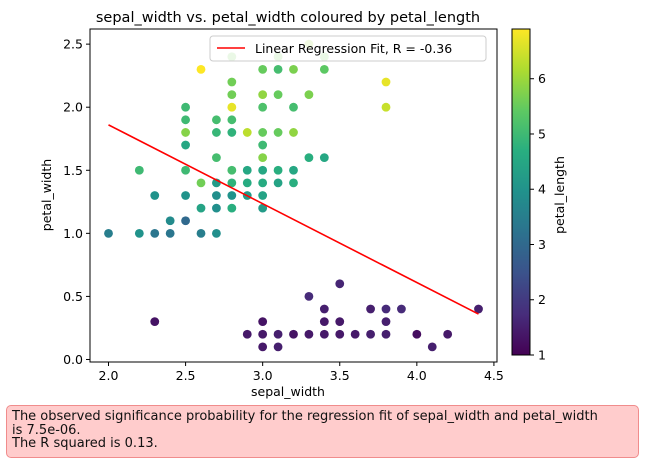 Image resolution: width=647 pixels, height=467 pixels. I want to click on note-line-3: The R squared is 0.13., so click(85, 443).